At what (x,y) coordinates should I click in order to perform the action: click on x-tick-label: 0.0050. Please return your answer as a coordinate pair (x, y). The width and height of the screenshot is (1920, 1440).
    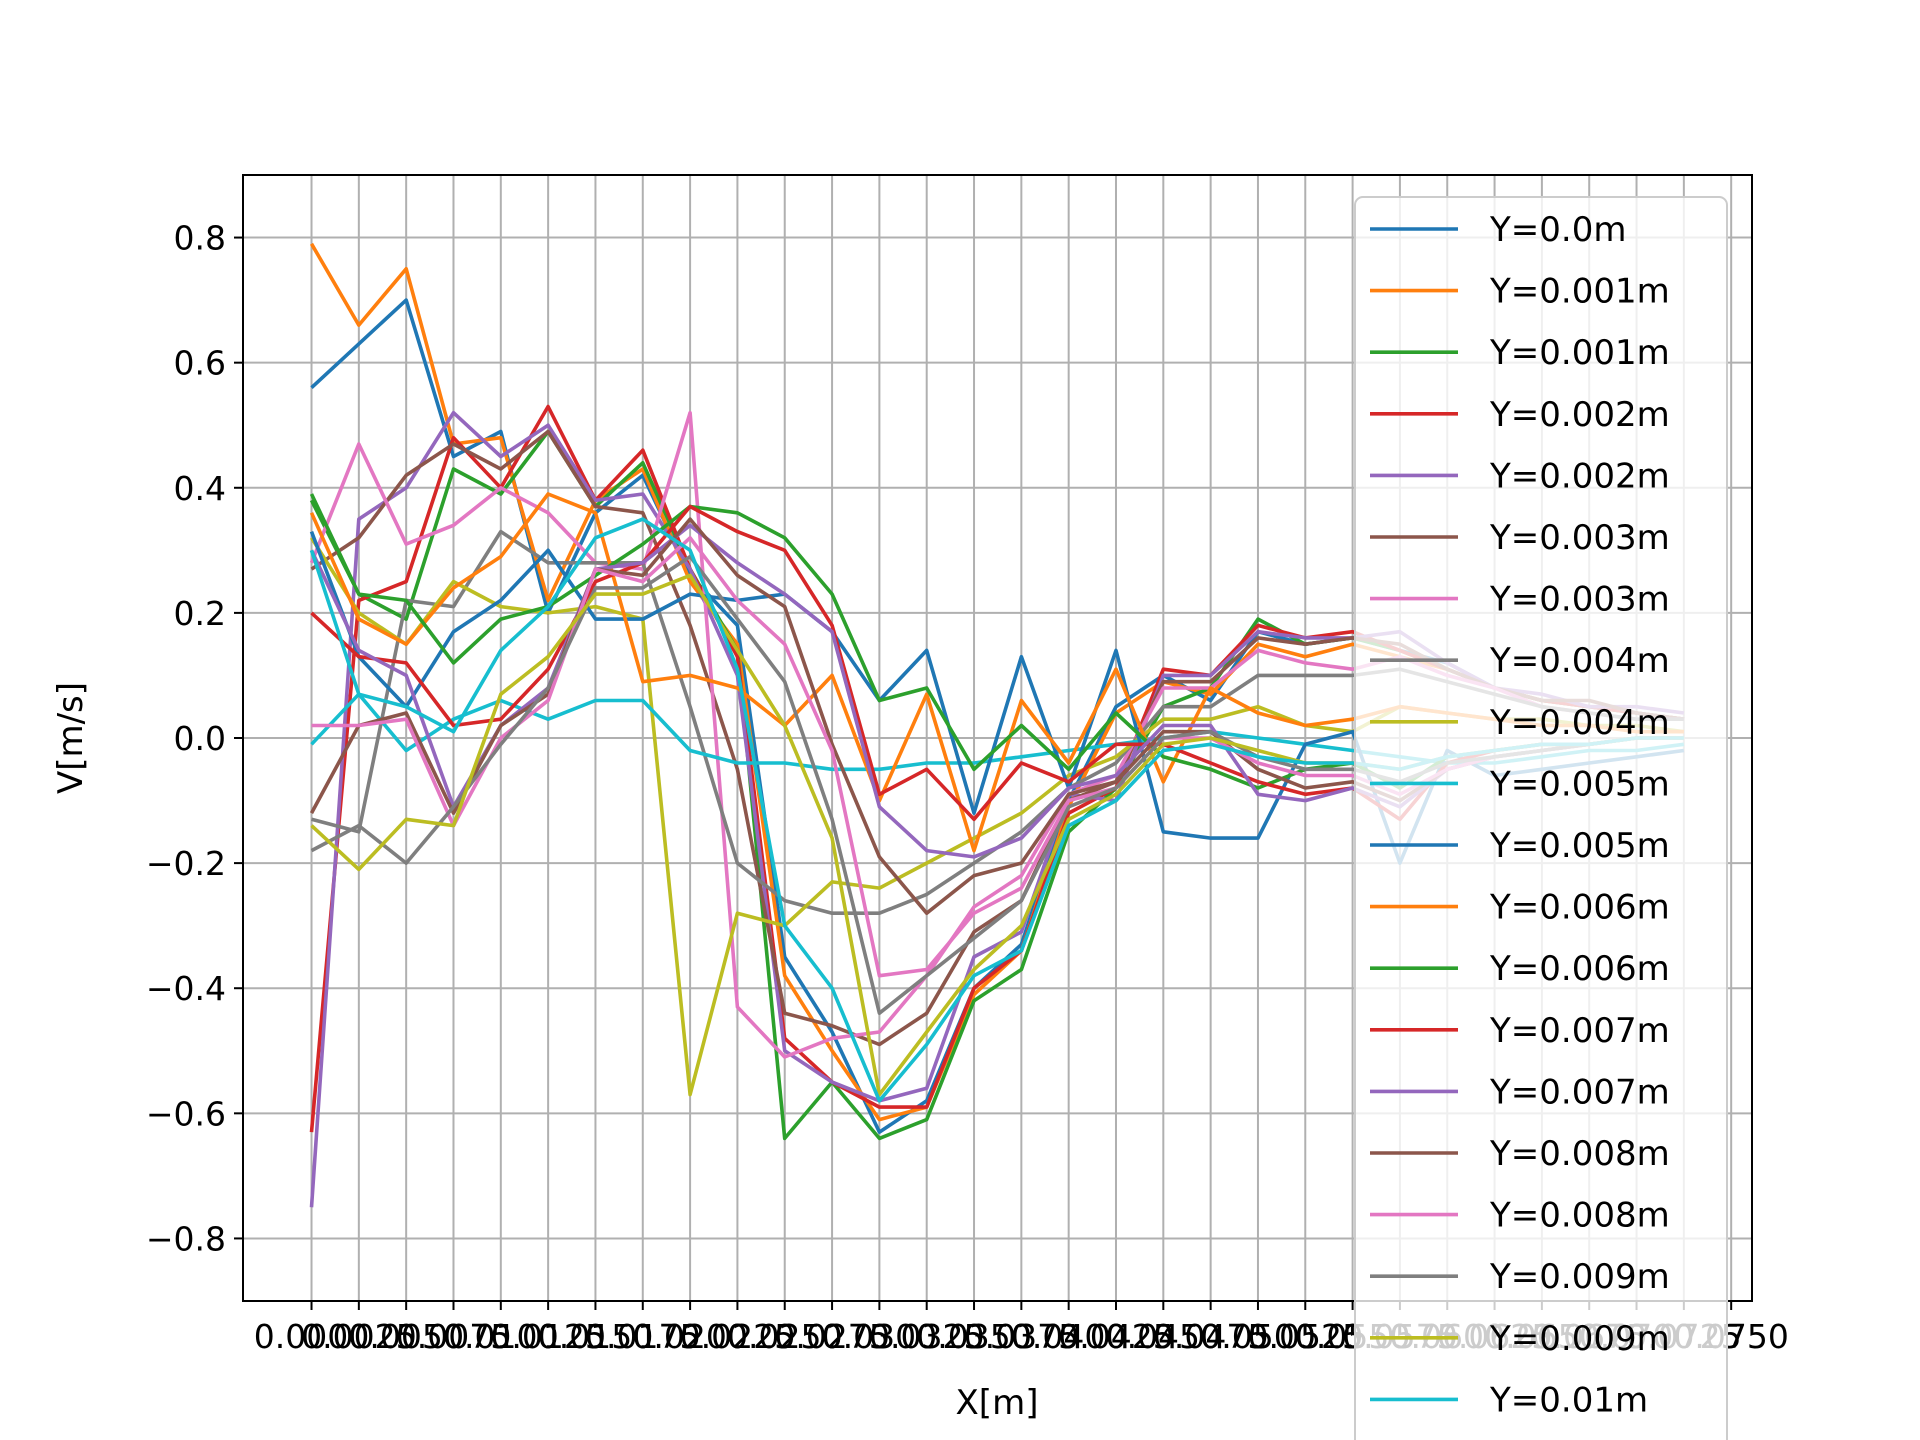
    Looking at the image, I should click on (405, 1336).